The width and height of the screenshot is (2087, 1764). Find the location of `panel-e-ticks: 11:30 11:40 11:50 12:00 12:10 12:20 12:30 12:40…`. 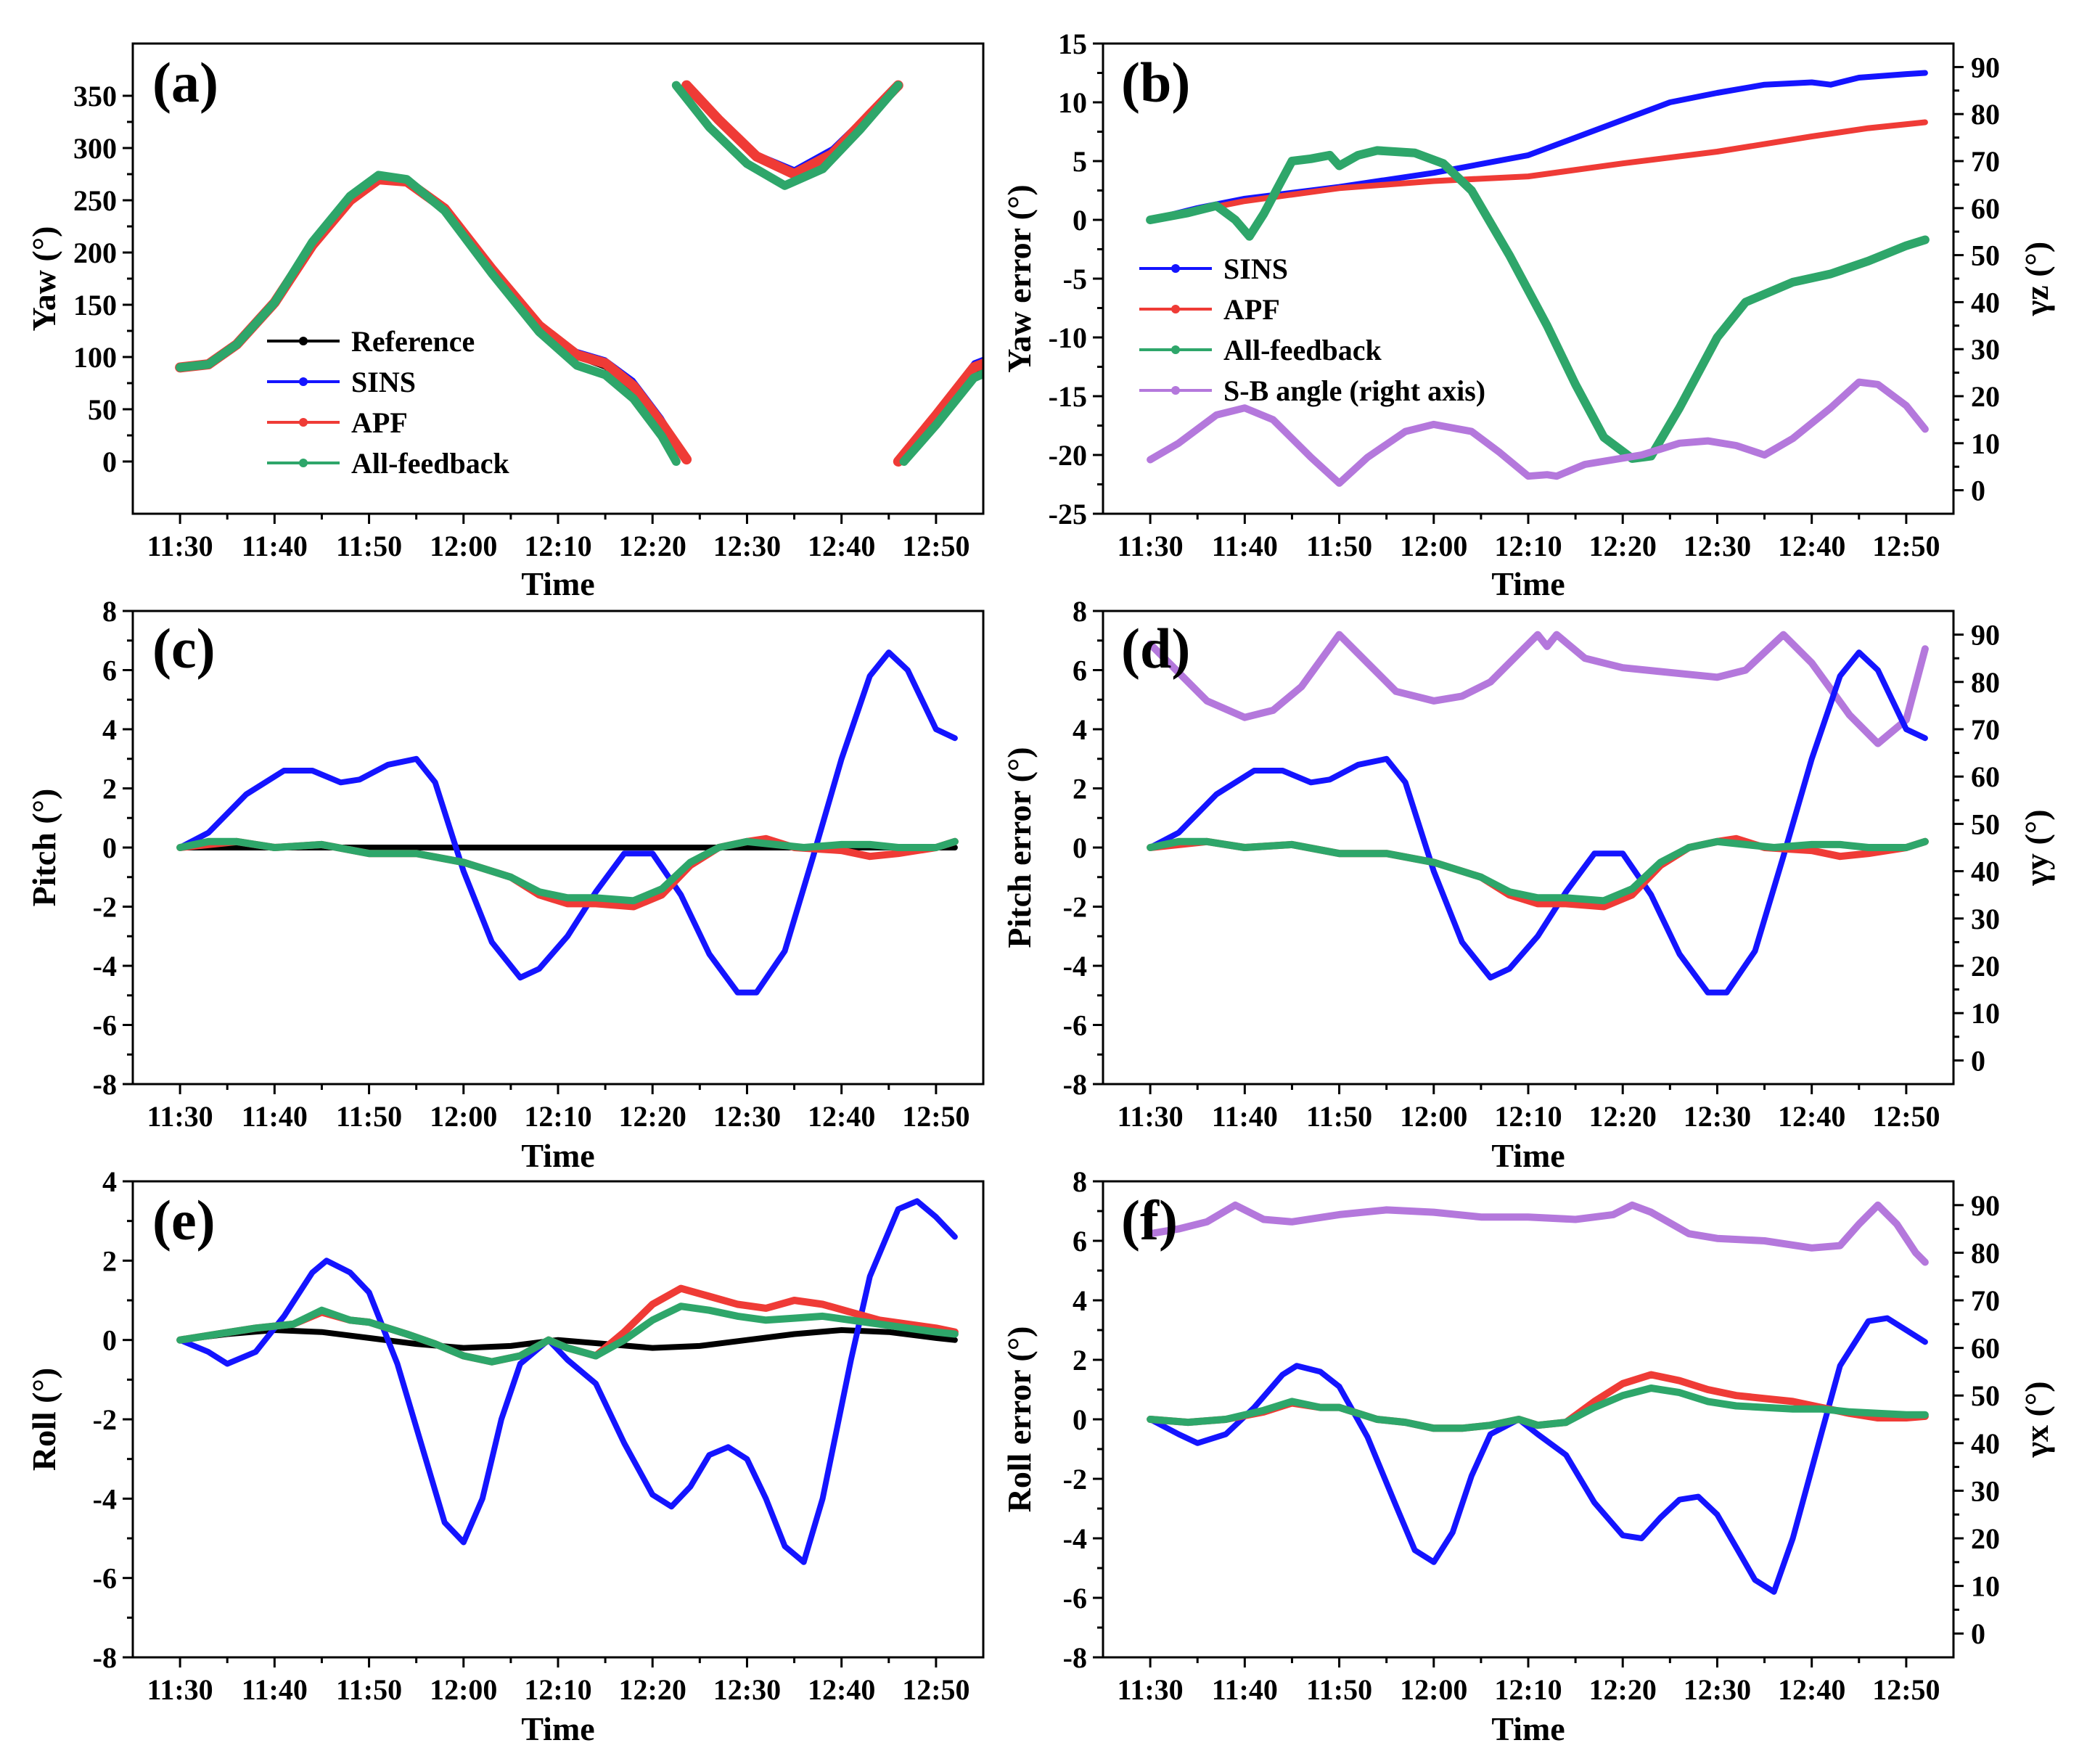

panel-e-ticks: 11:30 11:40 11:50 12:00 12:10 12:20 12:30 12:40… is located at coordinates (531, 1435).